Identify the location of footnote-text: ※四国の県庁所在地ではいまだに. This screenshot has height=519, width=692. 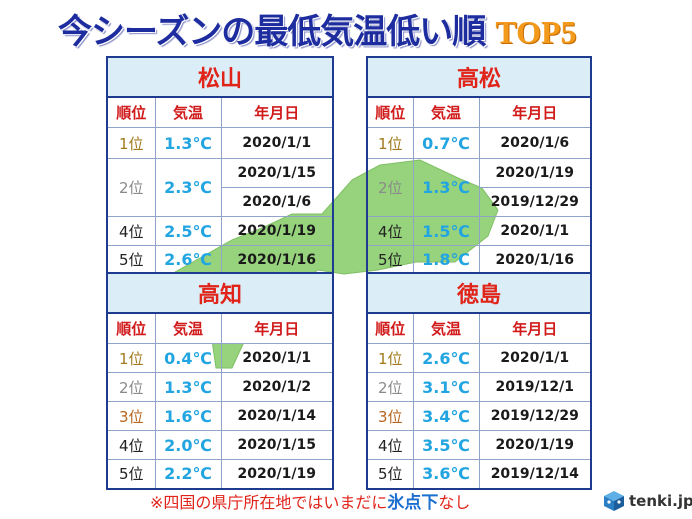
(269, 502).